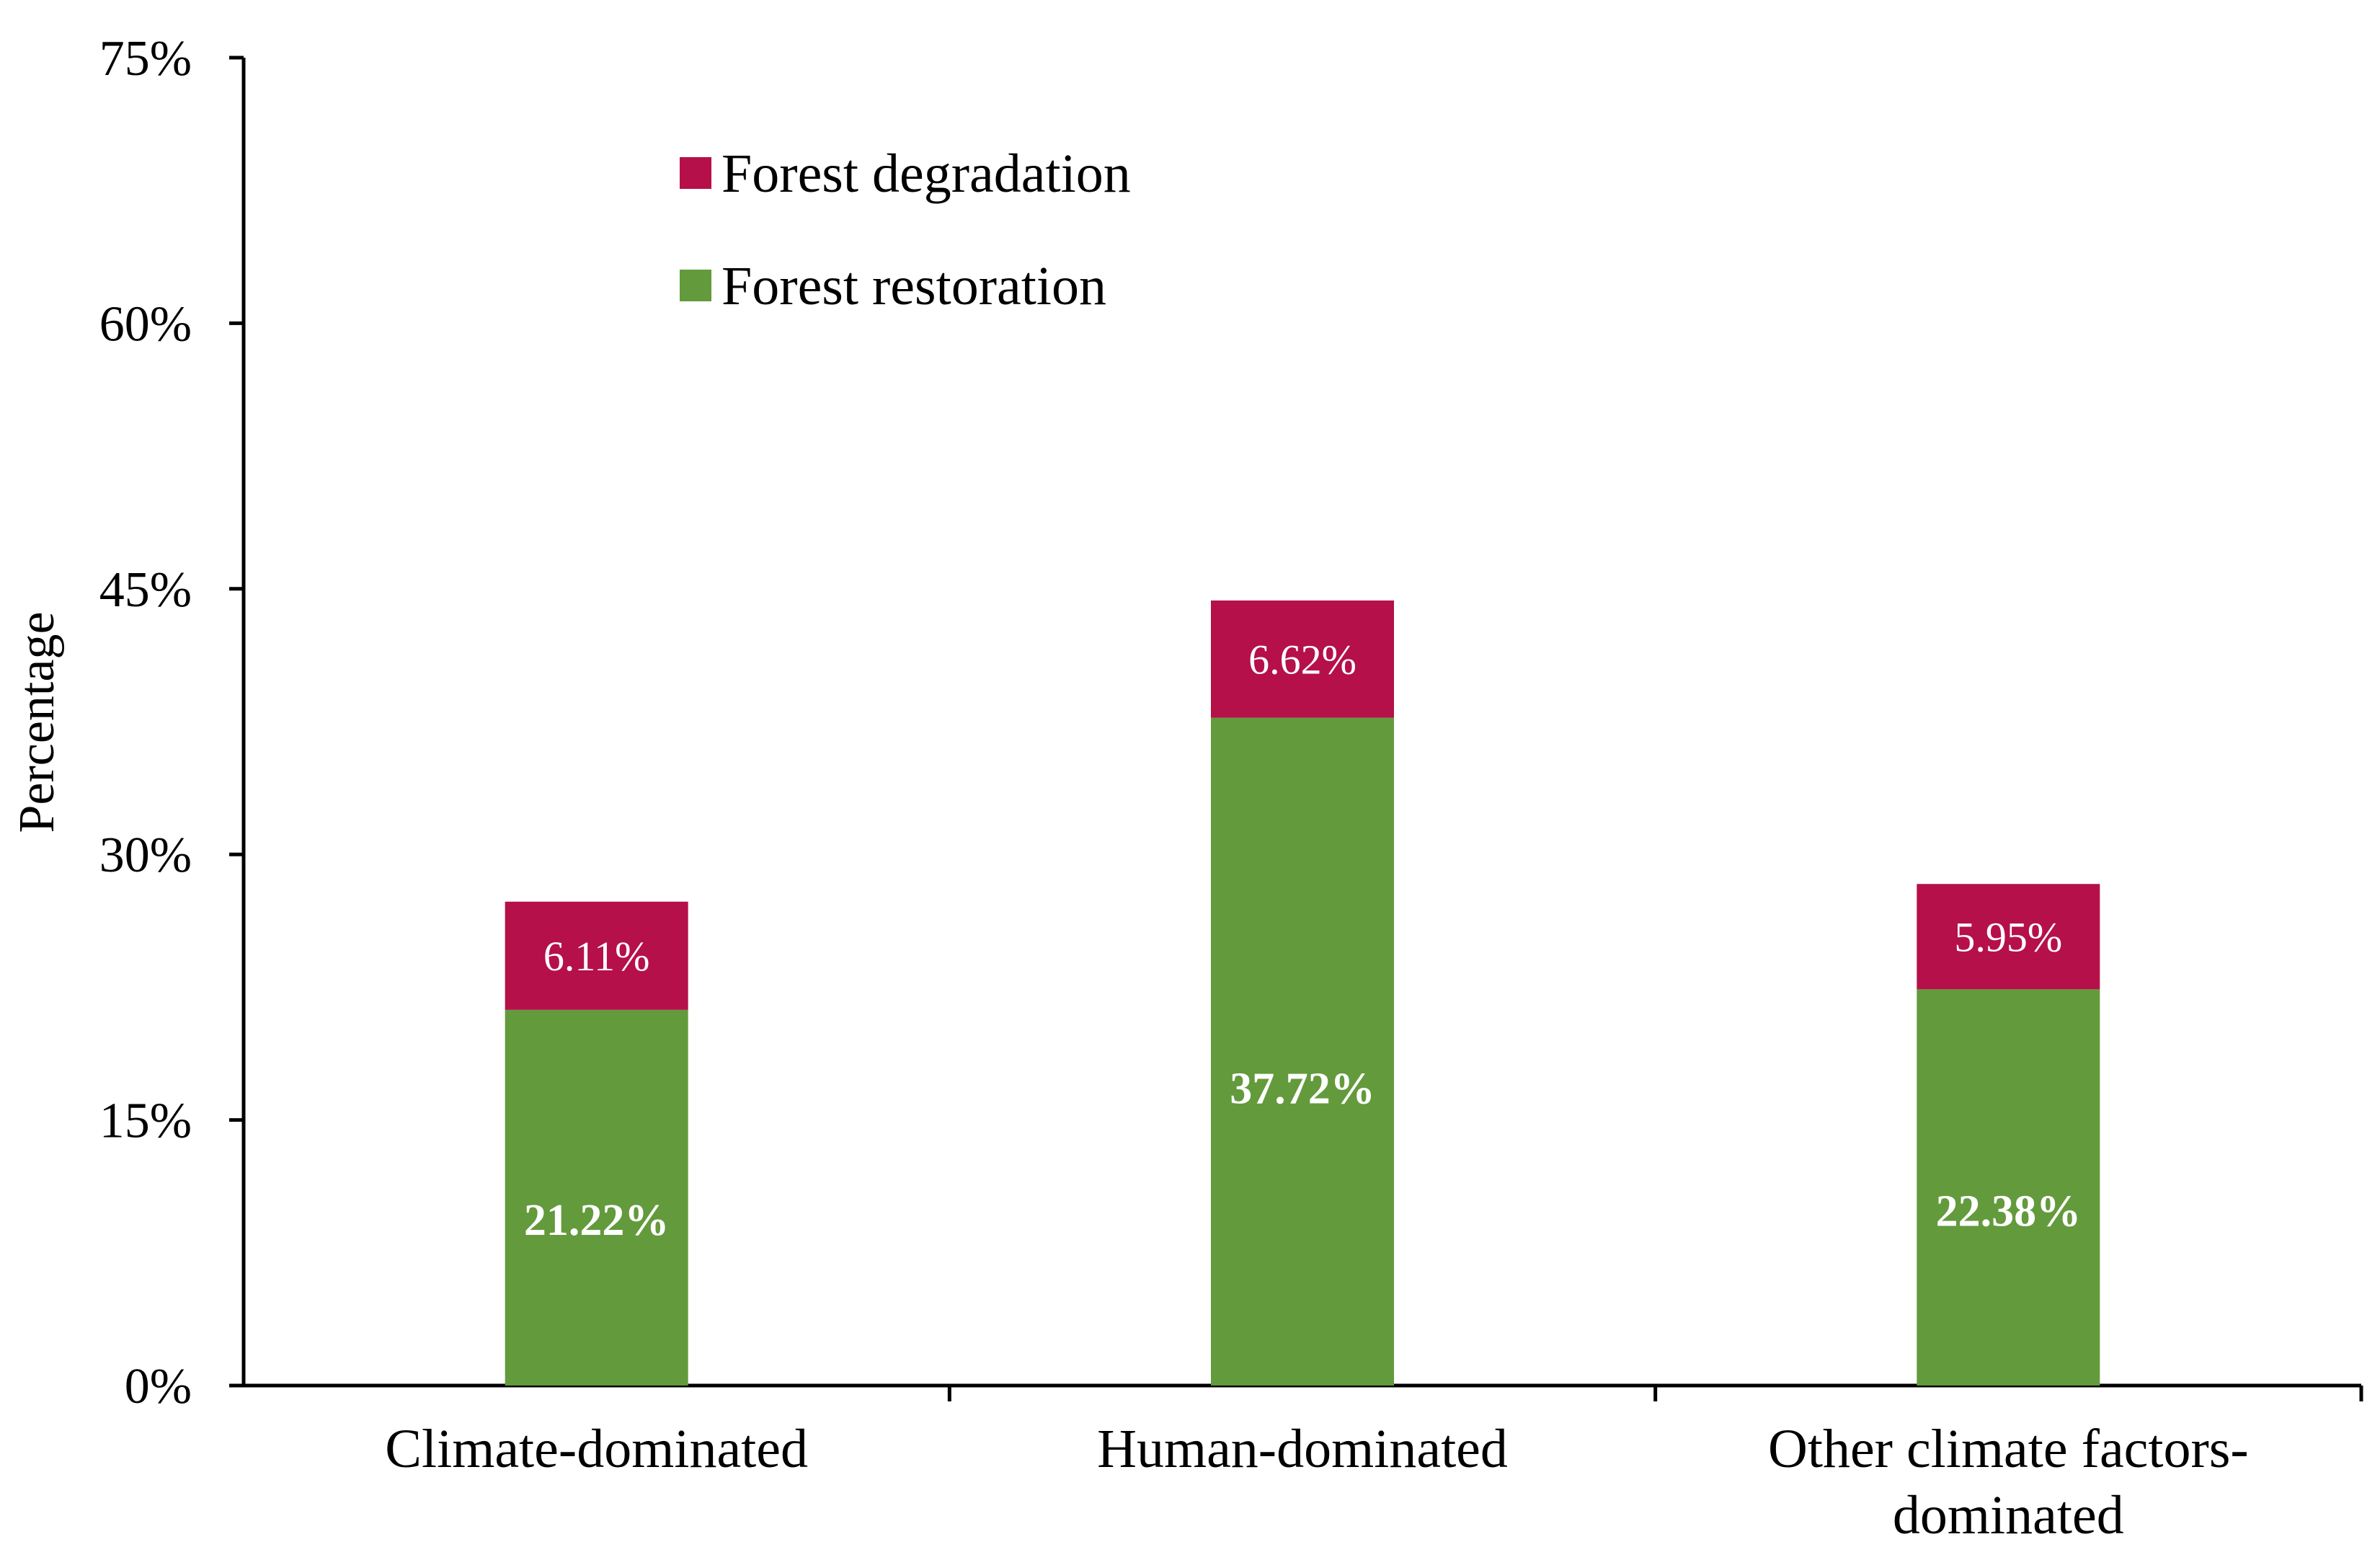 The width and height of the screenshot is (2380, 1560). Describe the element at coordinates (145, 855) in the screenshot. I see `y-tick-label: 30%` at that location.